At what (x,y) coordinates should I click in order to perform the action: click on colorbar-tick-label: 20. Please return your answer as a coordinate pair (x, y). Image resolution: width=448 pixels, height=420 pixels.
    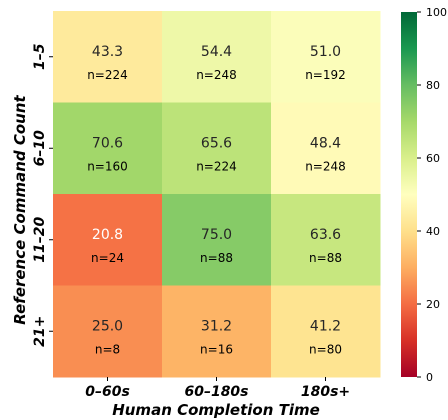
    Looking at the image, I should click on (433, 304).